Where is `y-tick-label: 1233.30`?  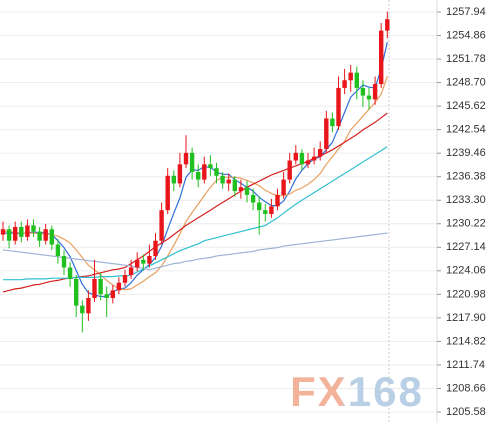
y-tick-label: 1233.30 is located at coordinates (466, 200).